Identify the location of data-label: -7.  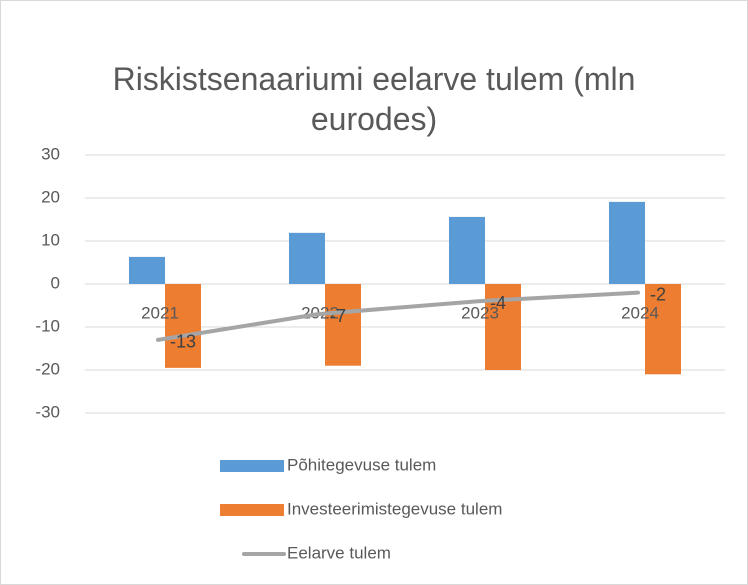
(338, 316).